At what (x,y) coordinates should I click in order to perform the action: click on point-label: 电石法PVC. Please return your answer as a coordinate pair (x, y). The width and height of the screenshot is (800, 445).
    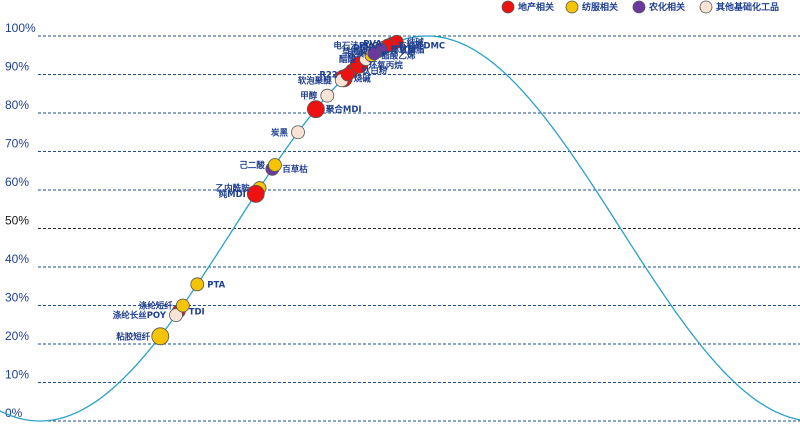
    Looking at the image, I should click on (355, 46).